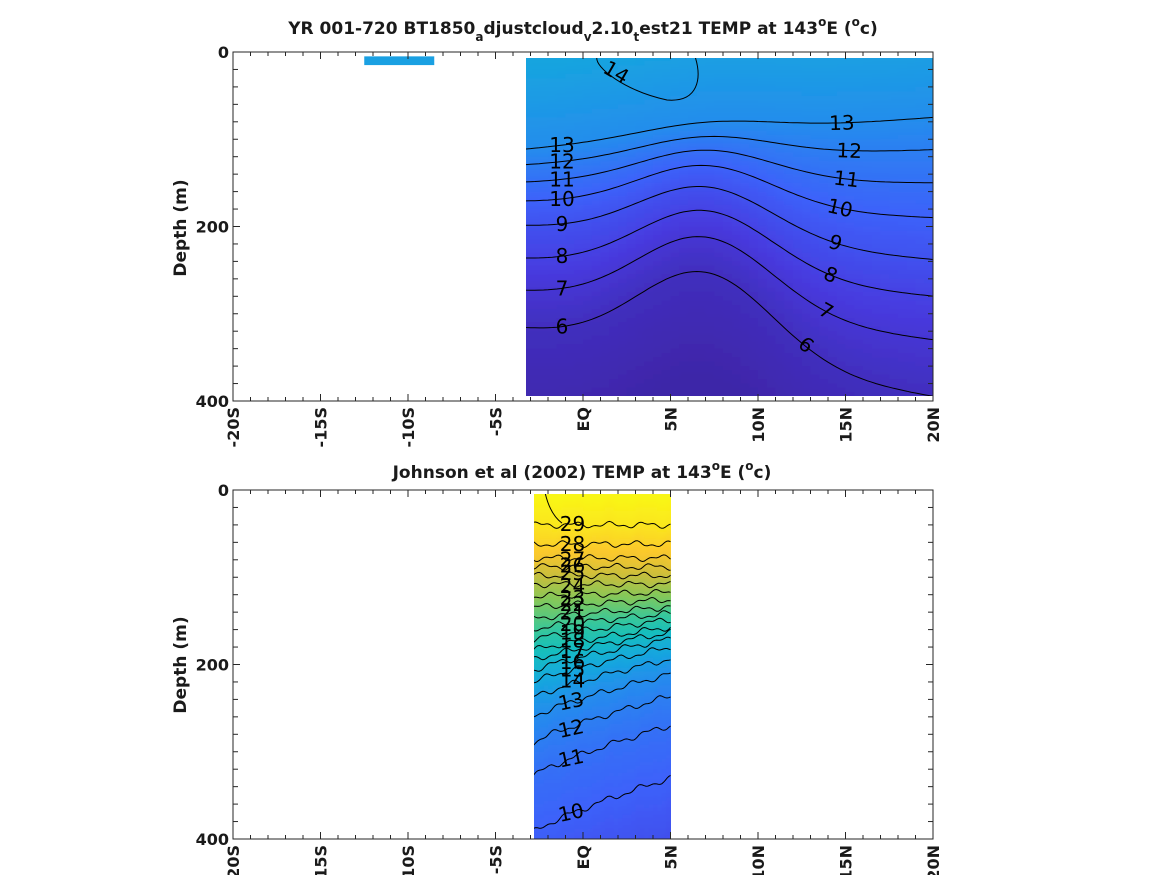 The image size is (1167, 875). Describe the element at coordinates (572, 624) in the screenshot. I see `contour-label: 20` at that location.